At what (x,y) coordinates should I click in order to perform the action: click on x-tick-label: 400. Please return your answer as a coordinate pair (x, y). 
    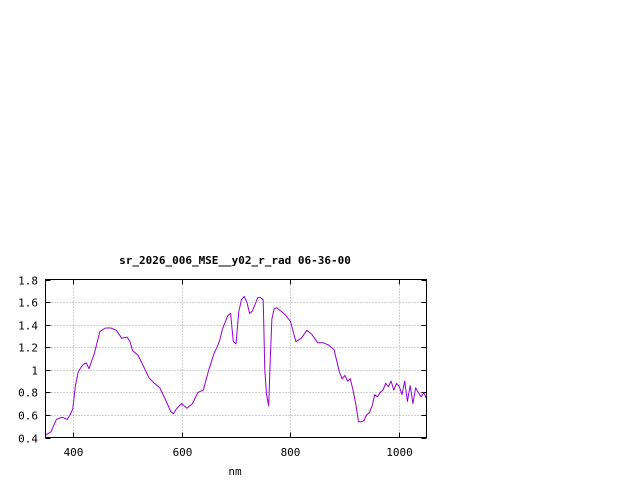
    Looking at the image, I should click on (74, 452).